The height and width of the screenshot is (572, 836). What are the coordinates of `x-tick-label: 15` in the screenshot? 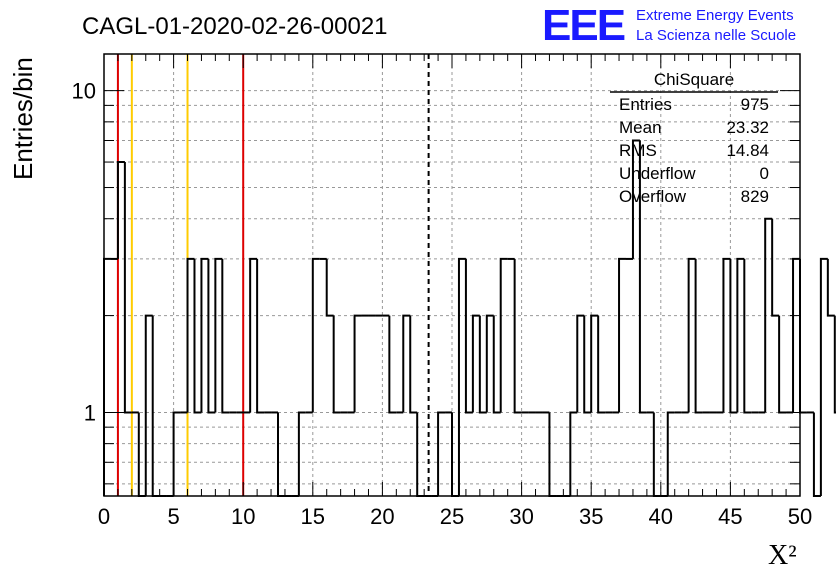 It's located at (313, 516).